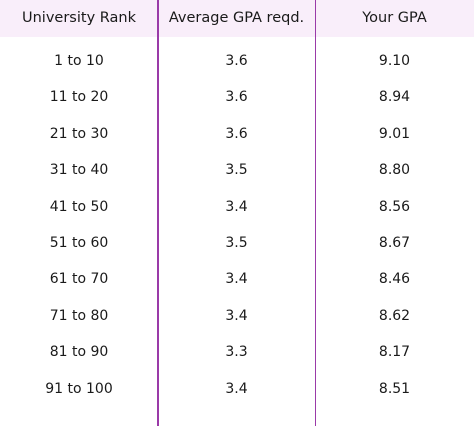 This screenshot has width=474, height=426. What do you see at coordinates (79, 61) in the screenshot?
I see `rank-cell: 1 to 10` at bounding box center [79, 61].